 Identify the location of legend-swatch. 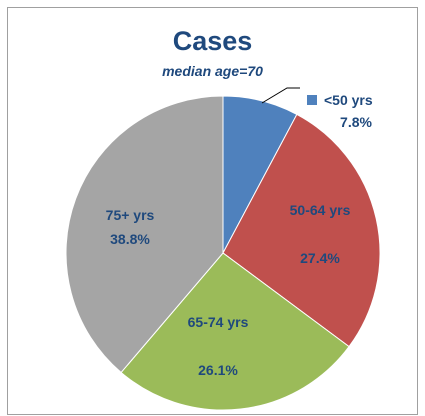
(312, 100).